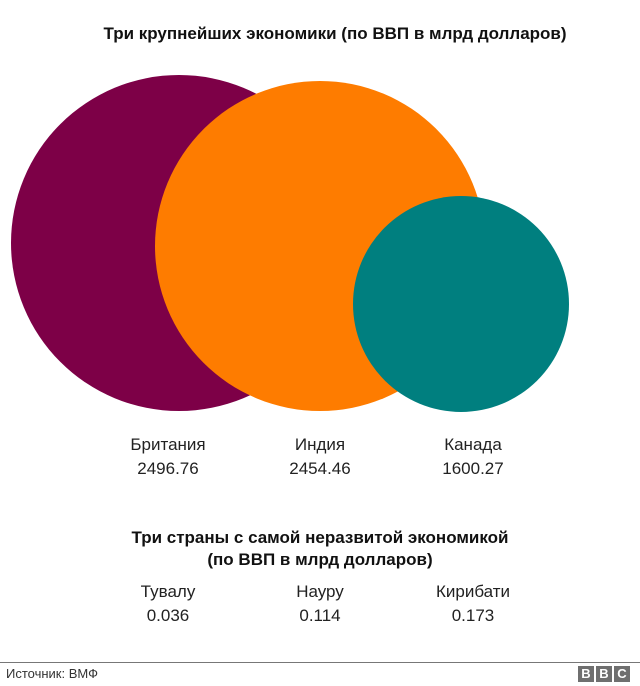 The width and height of the screenshot is (640, 686). I want to click on country-value: 1600.27, so click(473, 468).